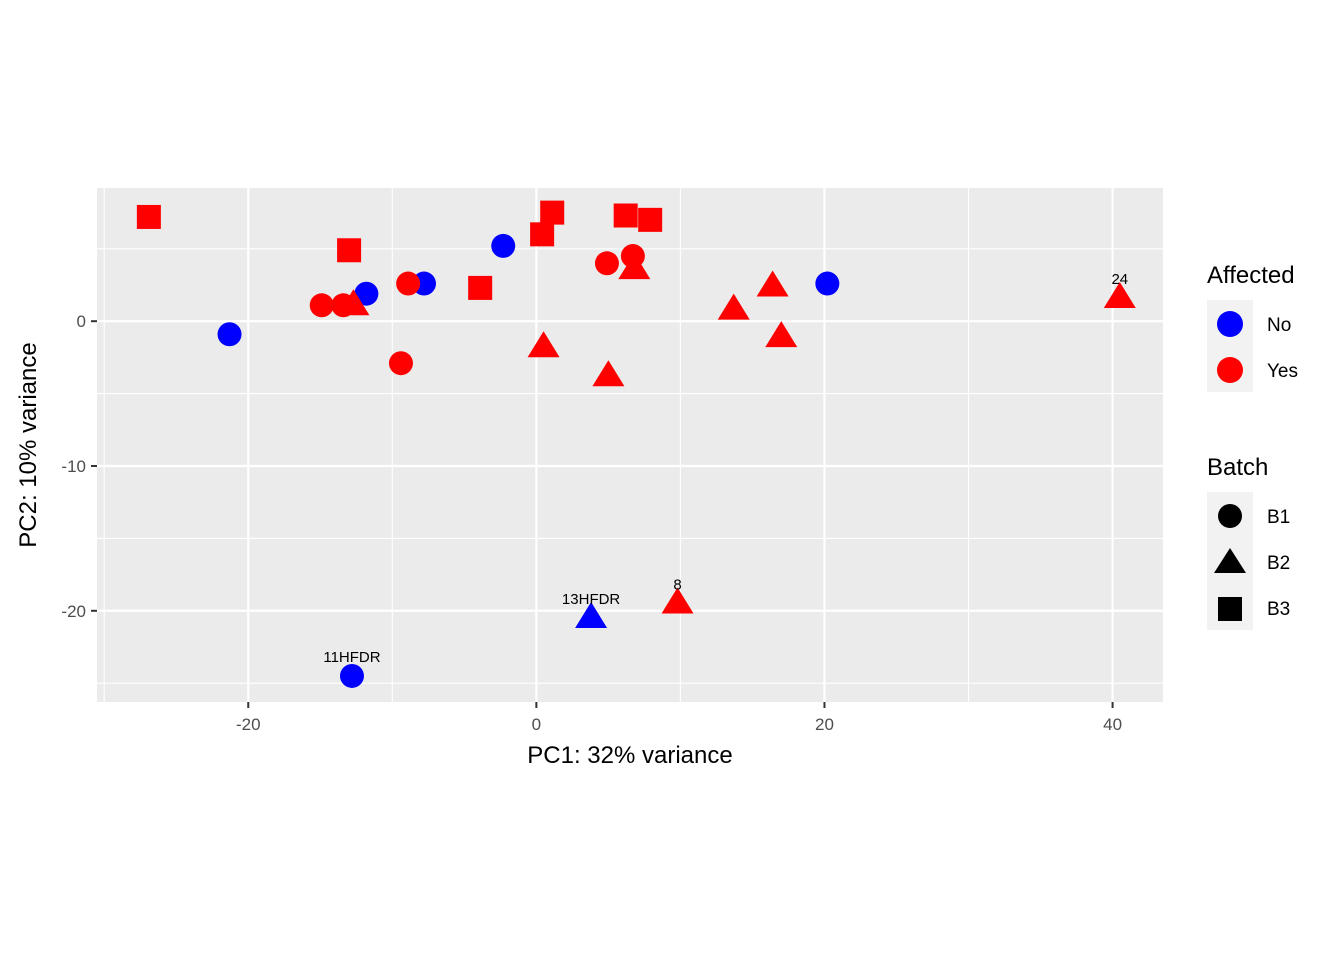  What do you see at coordinates (591, 599) in the screenshot?
I see `point-label: 13HFDR` at bounding box center [591, 599].